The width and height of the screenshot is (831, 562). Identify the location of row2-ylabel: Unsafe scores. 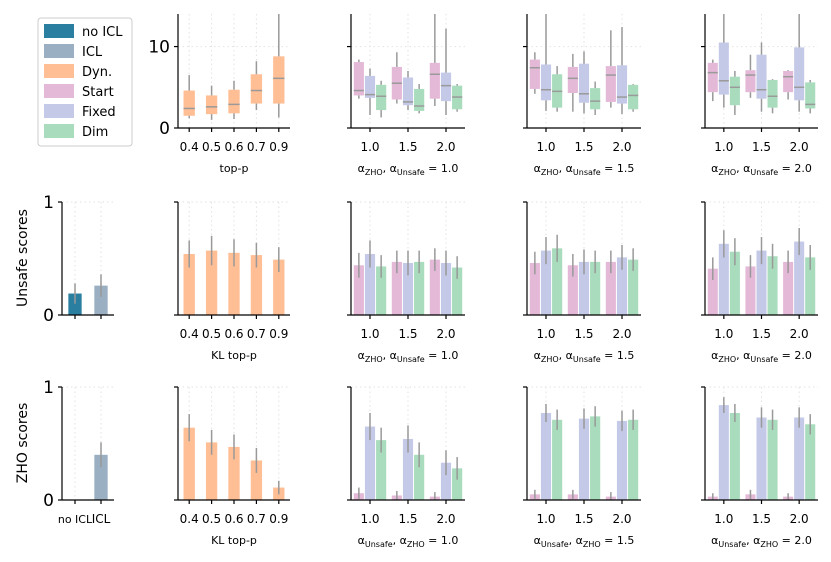
(23, 258).